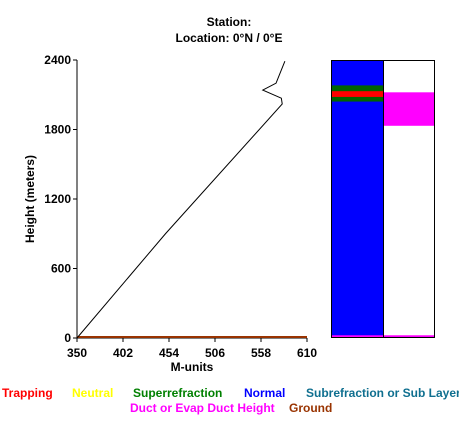  What do you see at coordinates (67, 338) in the screenshot?
I see `y-tick-label: 0` at bounding box center [67, 338].